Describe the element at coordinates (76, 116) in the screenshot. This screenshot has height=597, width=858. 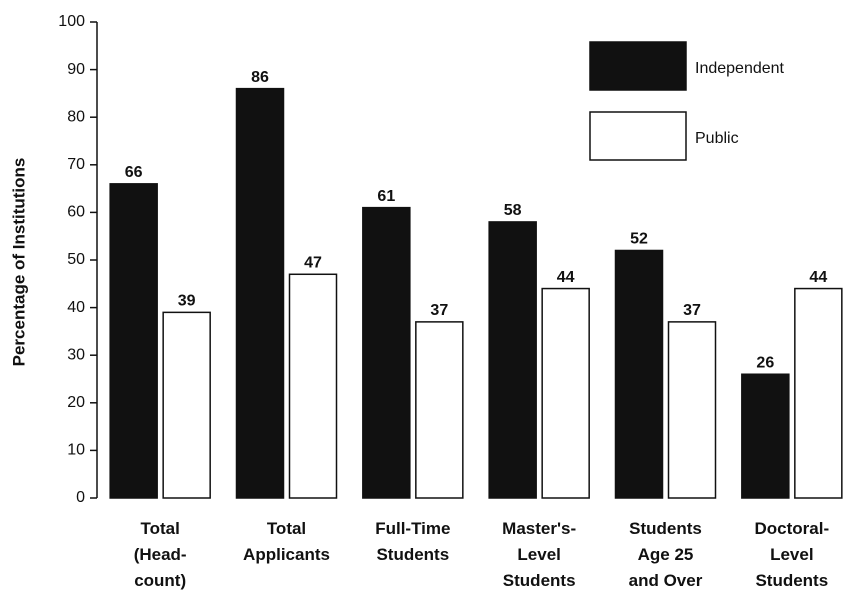
I see `y-tick-label: 80` at that location.